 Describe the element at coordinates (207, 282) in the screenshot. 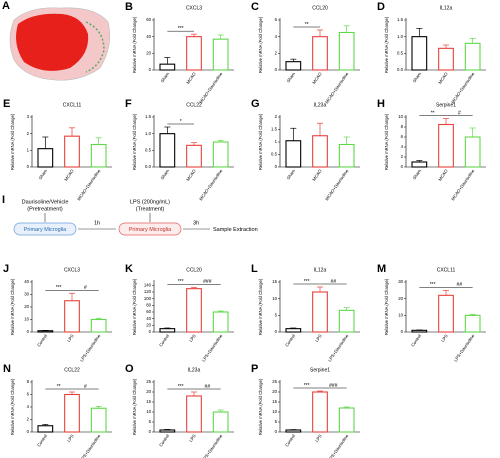

I see `significance-label: ###` at that location.